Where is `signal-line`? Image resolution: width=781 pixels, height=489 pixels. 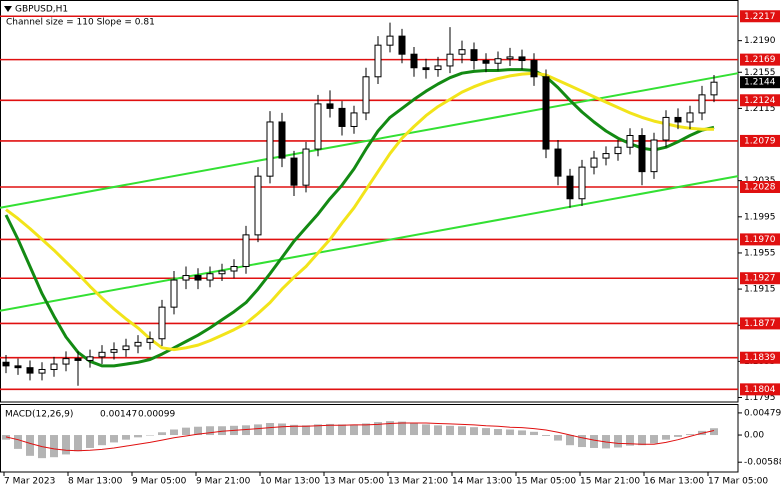 signal-line is located at coordinates (360, 437).